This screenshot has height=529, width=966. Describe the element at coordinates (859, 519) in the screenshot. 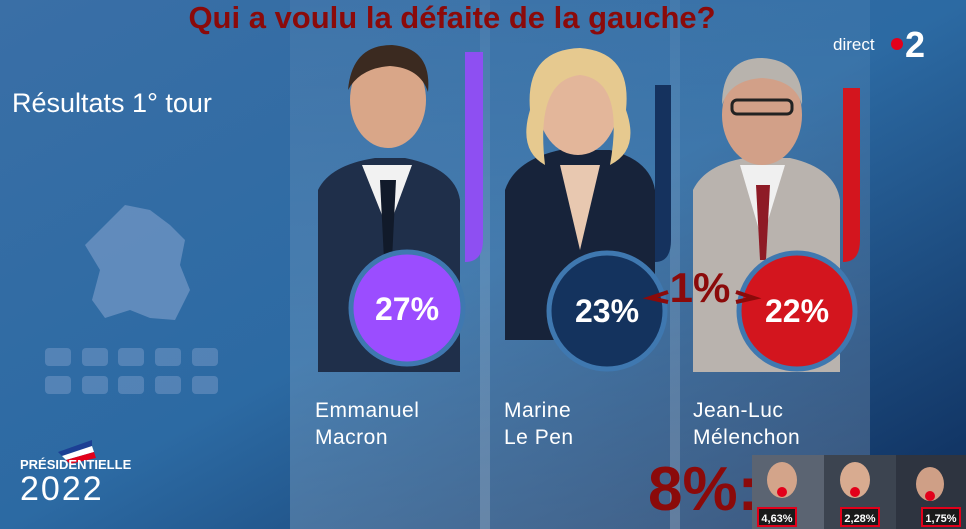

I see `other-result: 2,28%` at that location.